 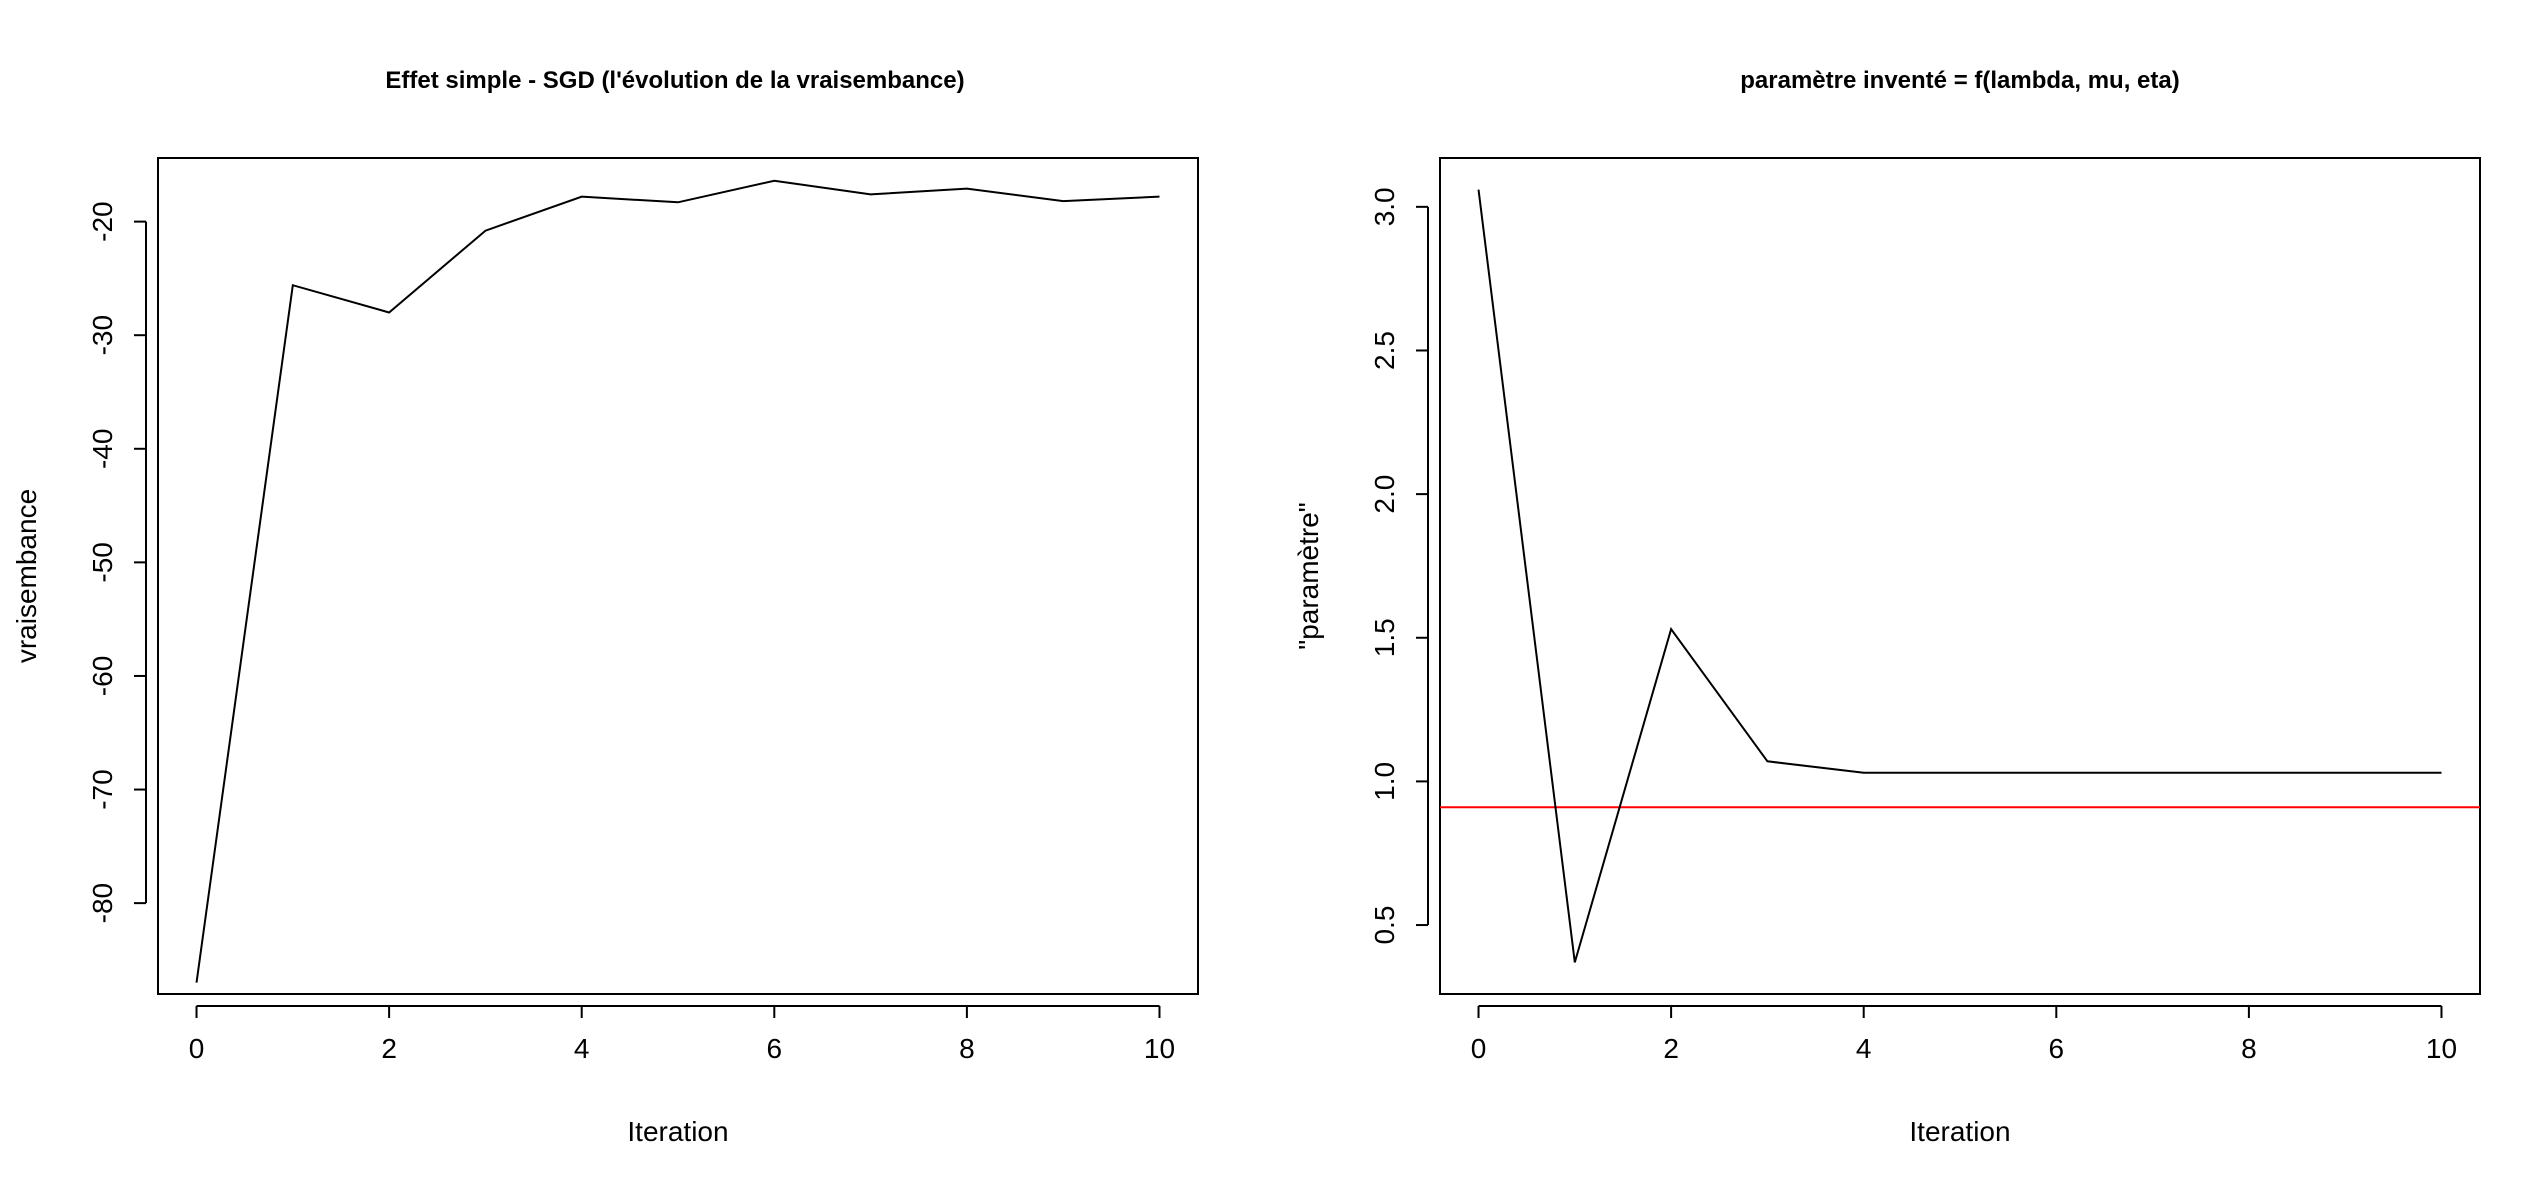 I want to click on y-tick-label: 1.0, so click(x=1384, y=781).